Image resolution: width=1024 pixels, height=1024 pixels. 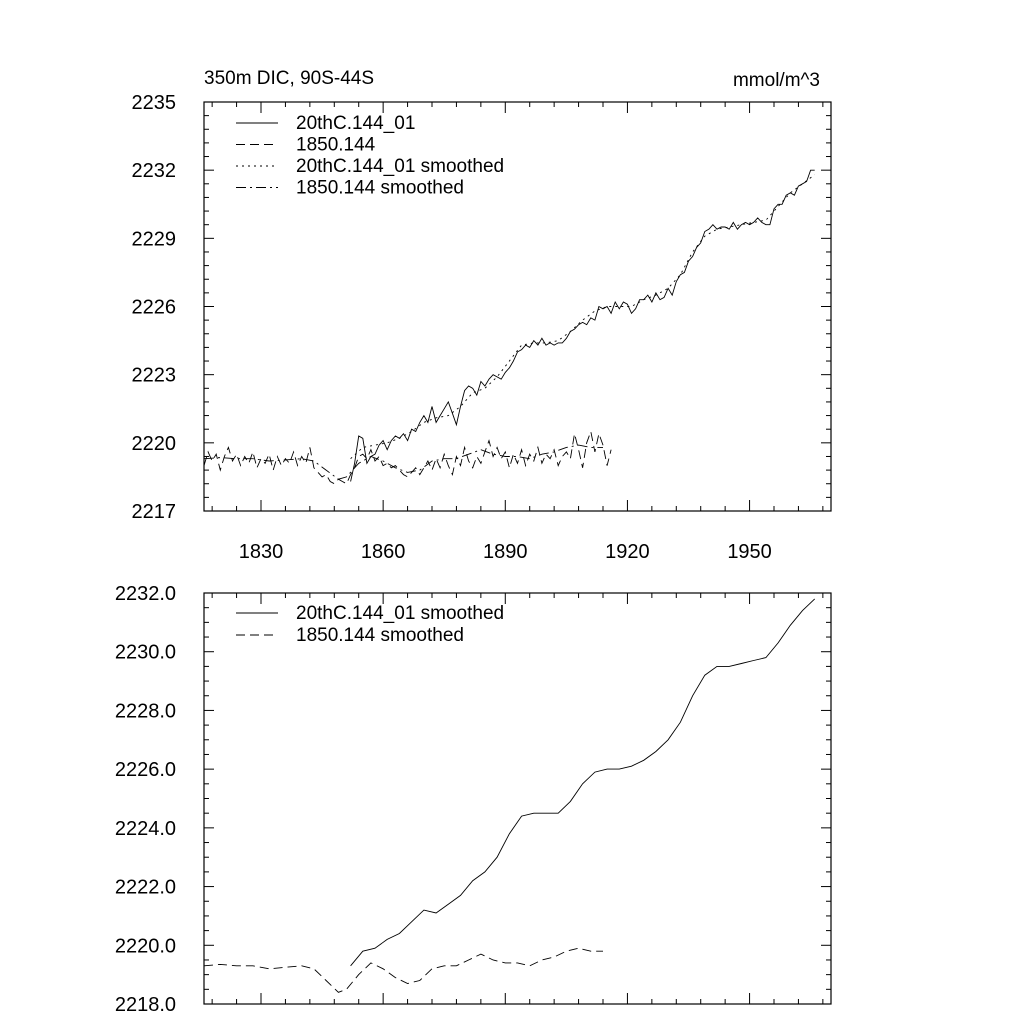 I want to click on y-tick-label: 2226.0, so click(x=145, y=770).